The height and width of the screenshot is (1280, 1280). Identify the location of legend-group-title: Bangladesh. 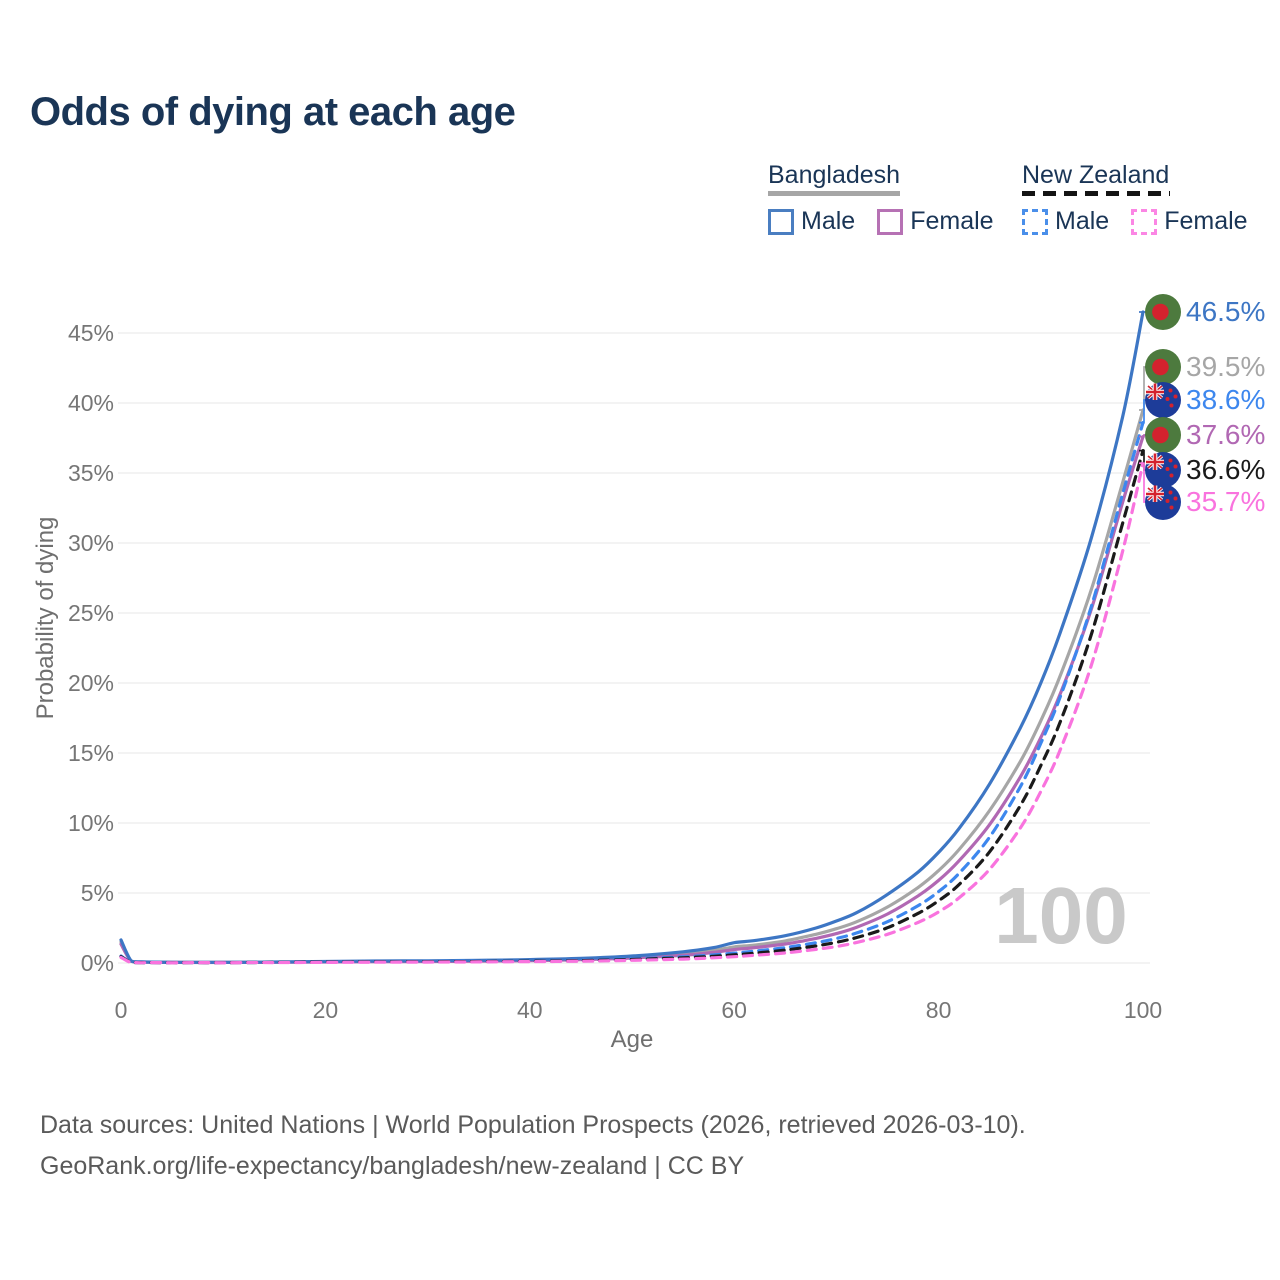
(834, 175).